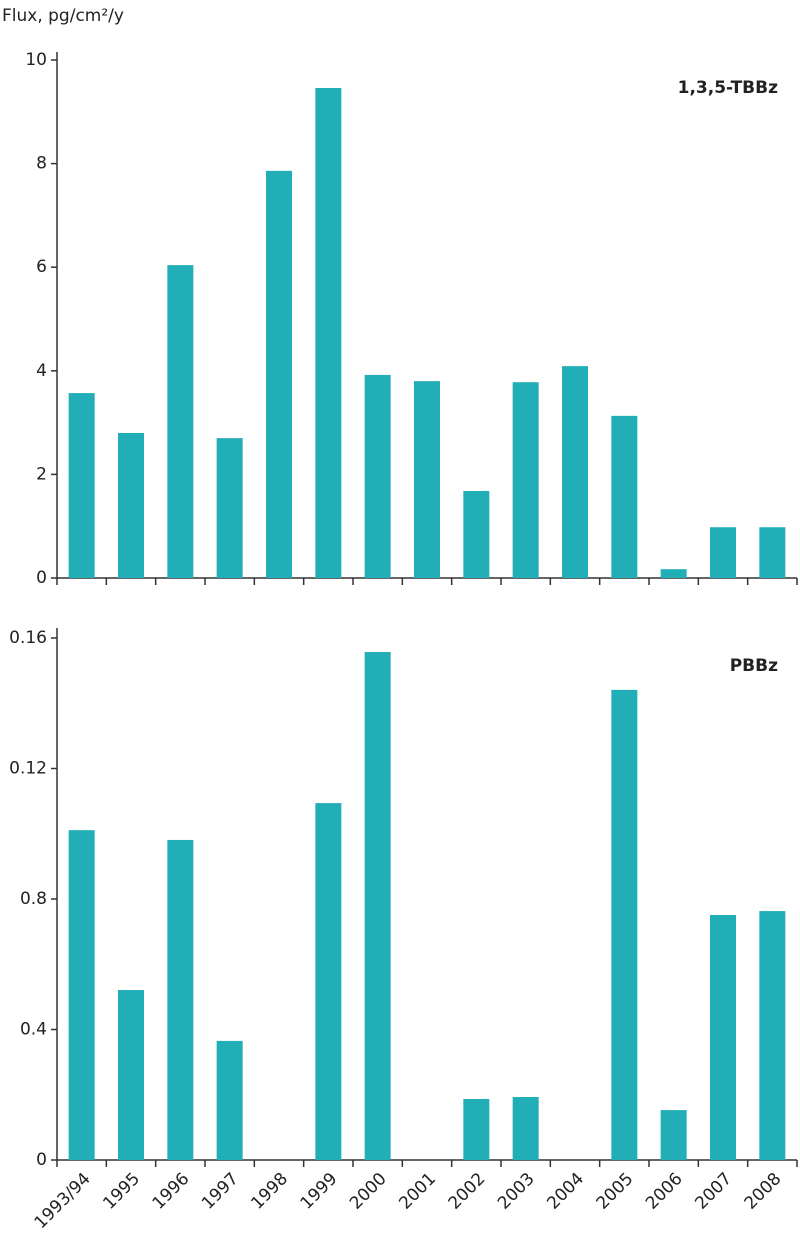 The width and height of the screenshot is (800, 1247). What do you see at coordinates (41, 474) in the screenshot?
I see `y-tick-label: 2` at bounding box center [41, 474].